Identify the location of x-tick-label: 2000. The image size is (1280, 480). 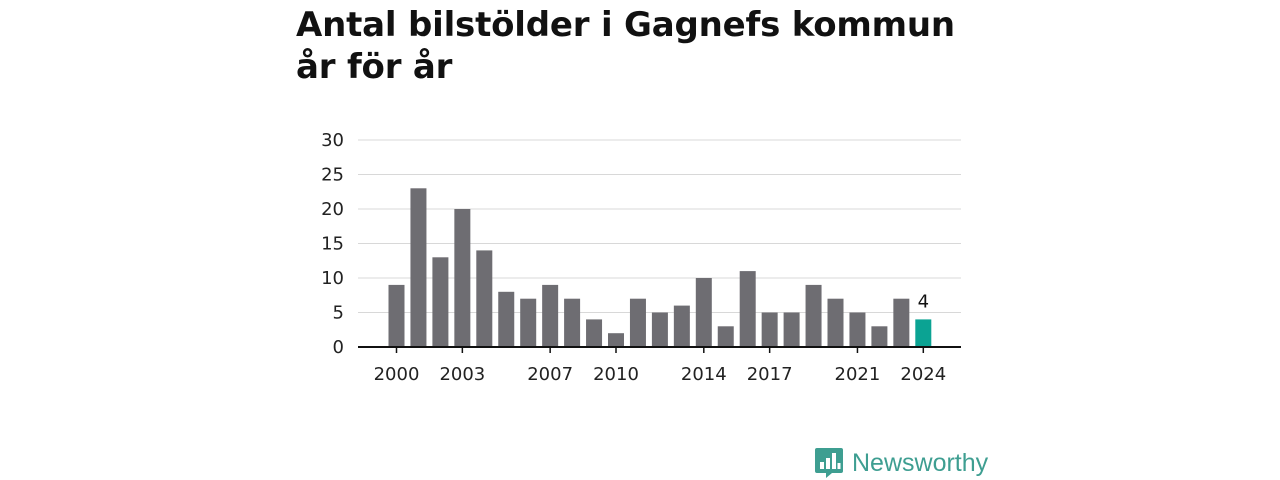
(397, 374).